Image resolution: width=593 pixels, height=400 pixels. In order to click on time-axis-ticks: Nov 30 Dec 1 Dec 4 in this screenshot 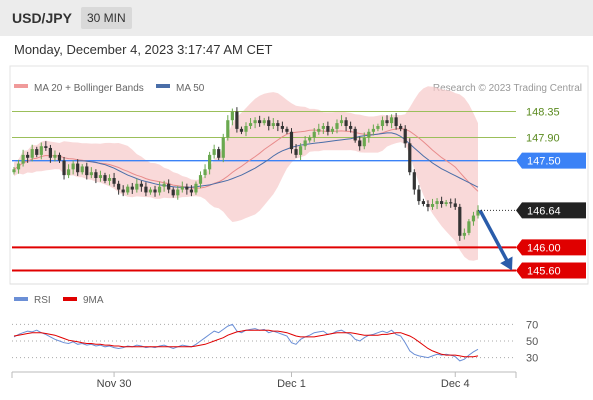, I will do `click(283, 381)`.